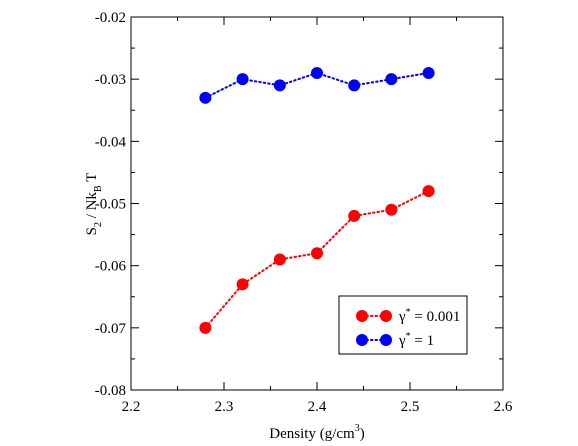 This screenshot has width=578, height=446. Describe the element at coordinates (110, 80) in the screenshot. I see `y-tick-label: -0.03` at that location.